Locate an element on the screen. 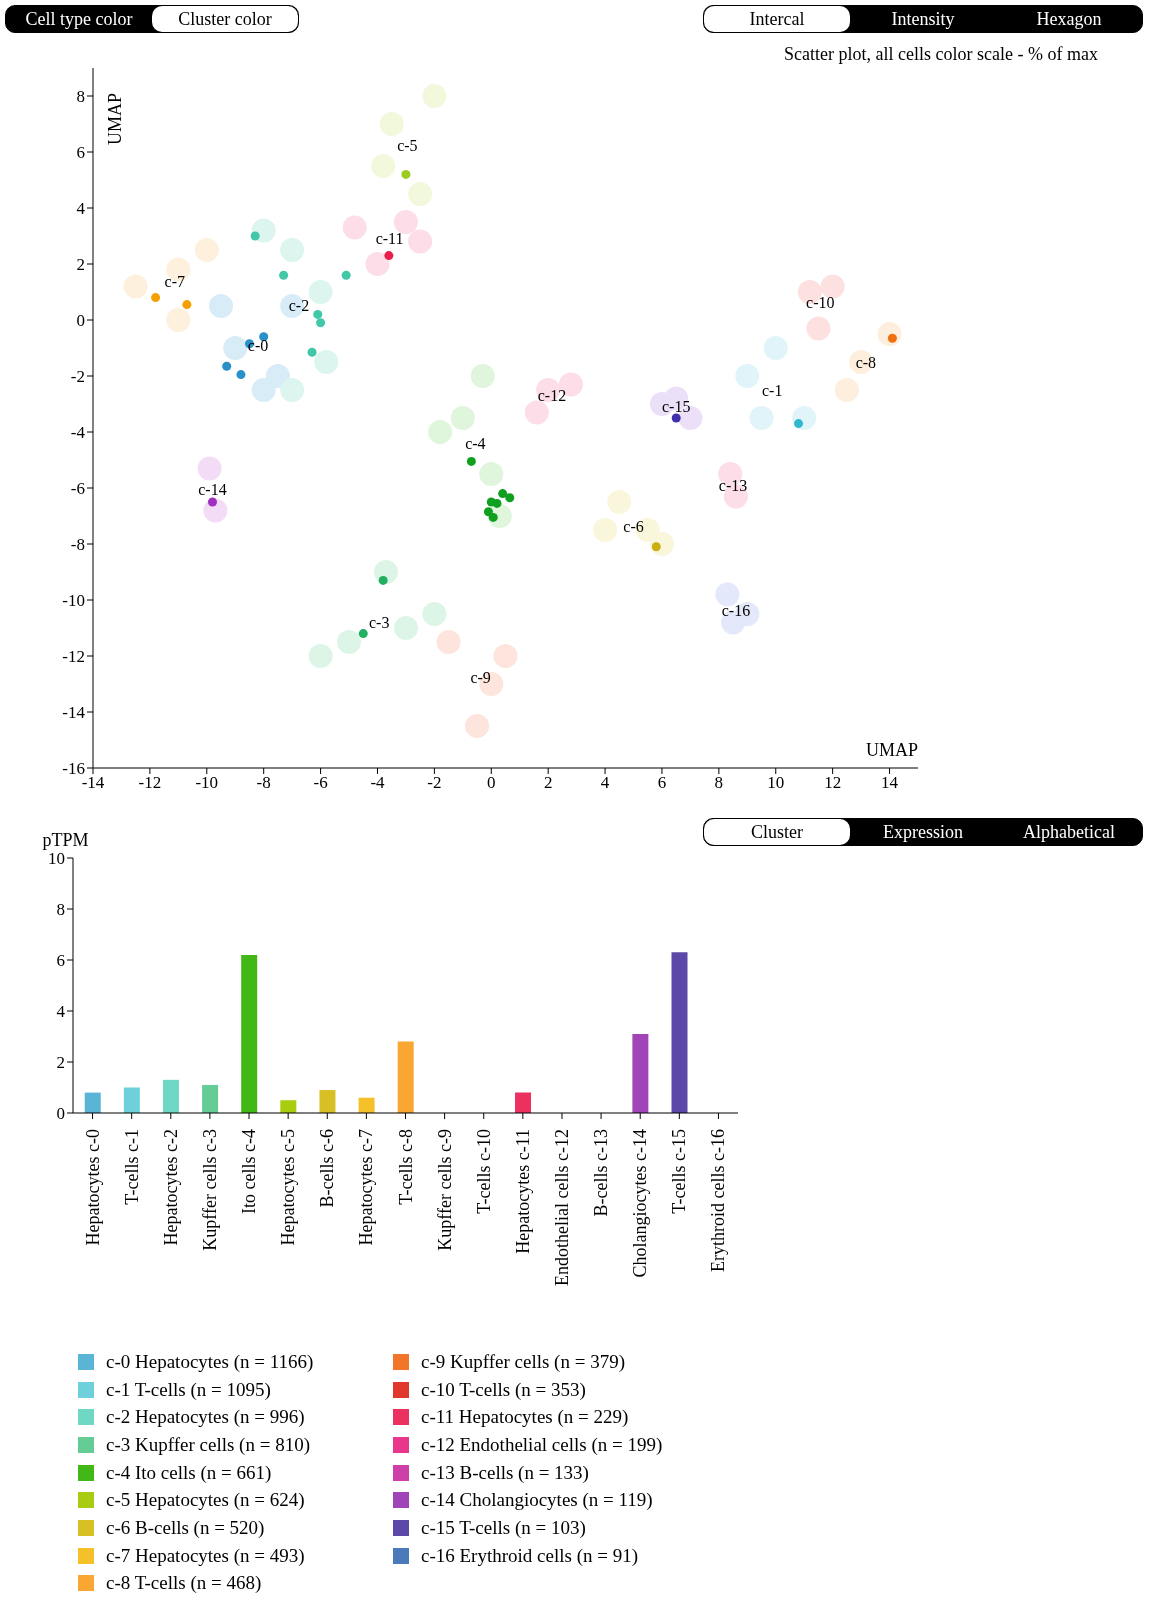 This screenshot has height=1611, width=1151. legend-label: c-12 Endothelial cells (n = 199) is located at coordinates (542, 1444).